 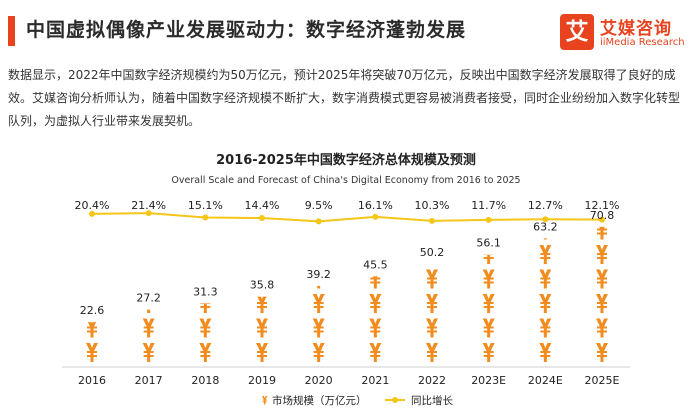 What do you see at coordinates (488, 380) in the screenshot?
I see `x-tick-label: 2023E` at bounding box center [488, 380].